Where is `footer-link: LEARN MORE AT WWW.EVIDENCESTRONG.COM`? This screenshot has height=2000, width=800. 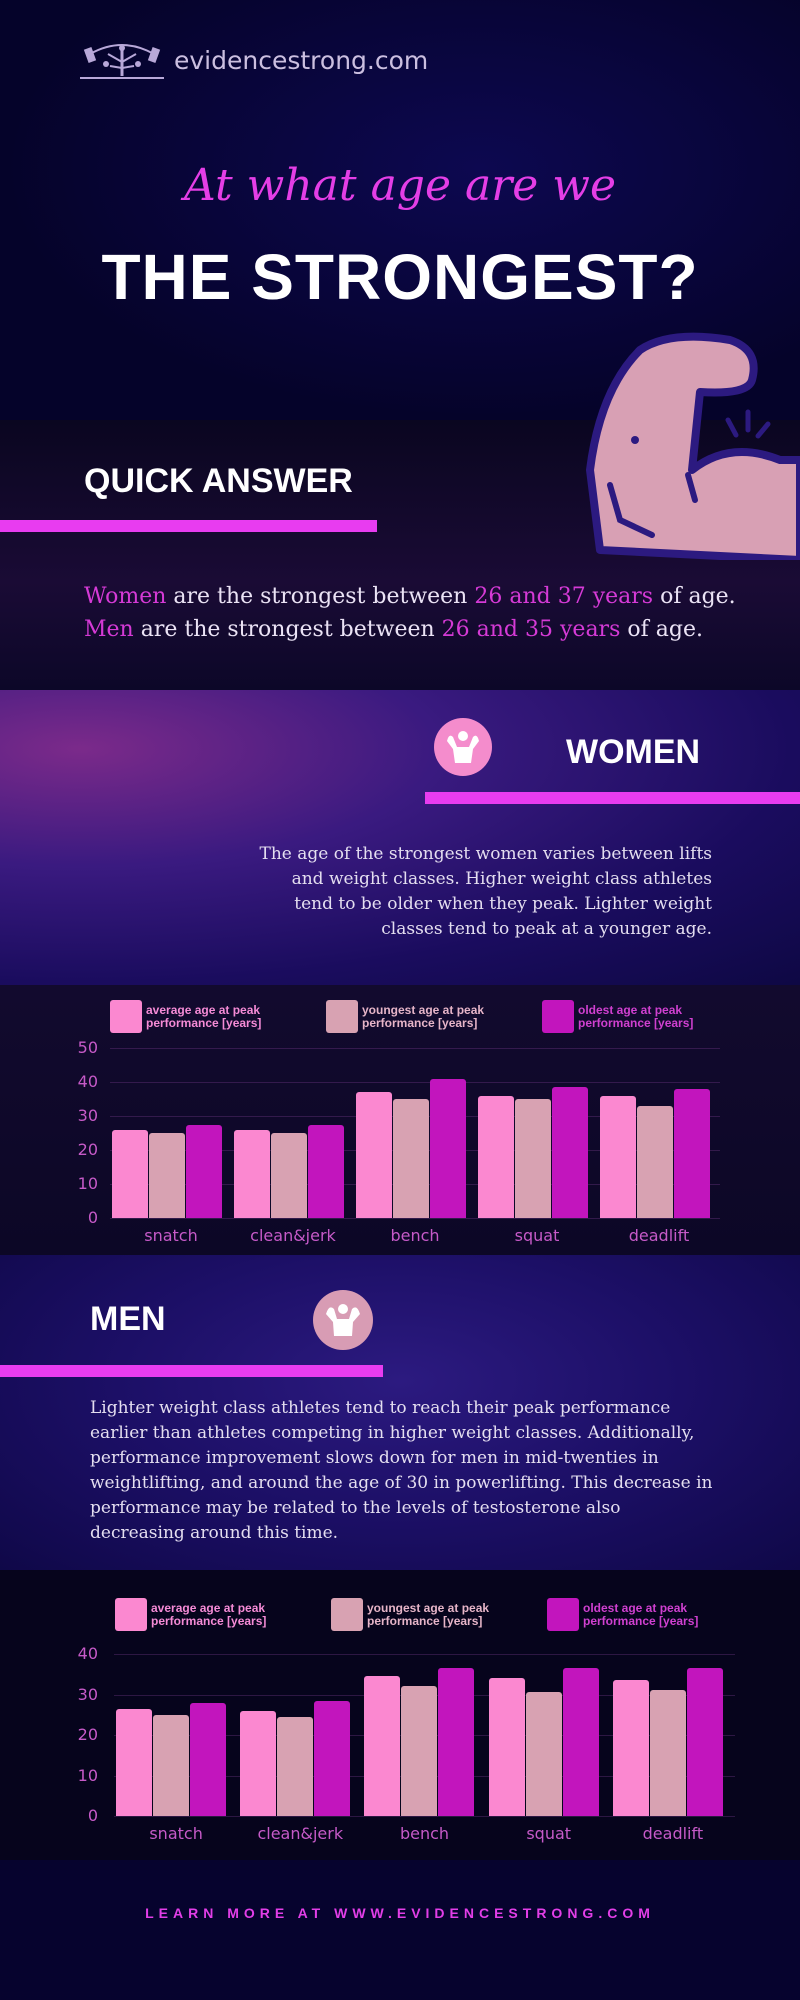
footer-link: LEARN MORE AT WWW.EVIDENCESTRONG.COM is located at coordinates (400, 1913).